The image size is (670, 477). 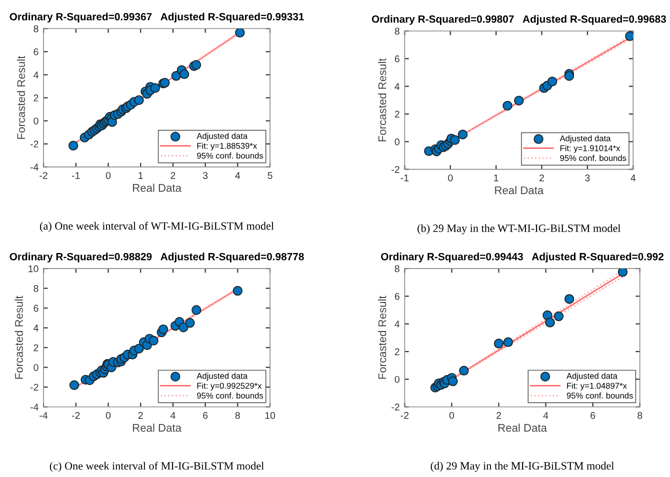 I want to click on chart-title: Ordinary R-Squared=0.99807 Adjusted R-Squared=0.99683, so click(x=519, y=20).